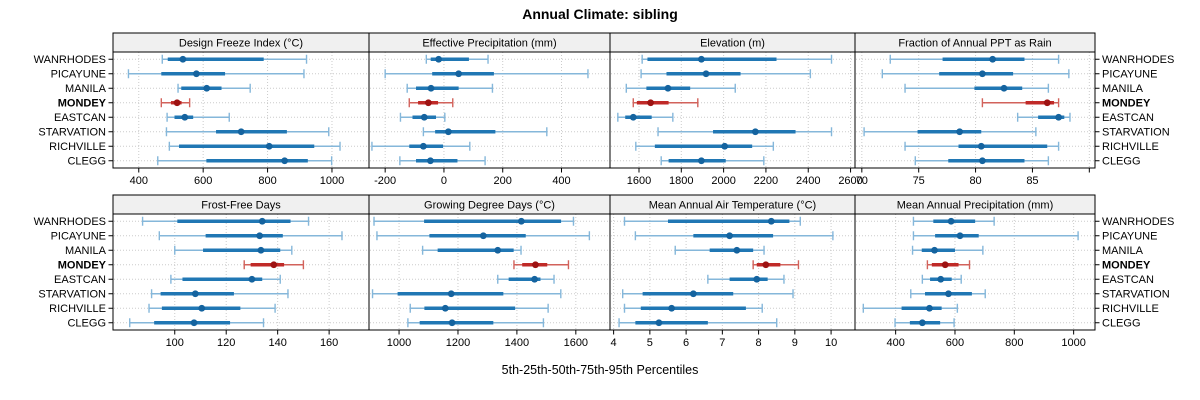  Describe the element at coordinates (975, 109) in the screenshot. I see `panel-fraction-of-annual-ppt-as-rain: Fraction of Annual PPT as Rain 70 75 80 85` at that location.